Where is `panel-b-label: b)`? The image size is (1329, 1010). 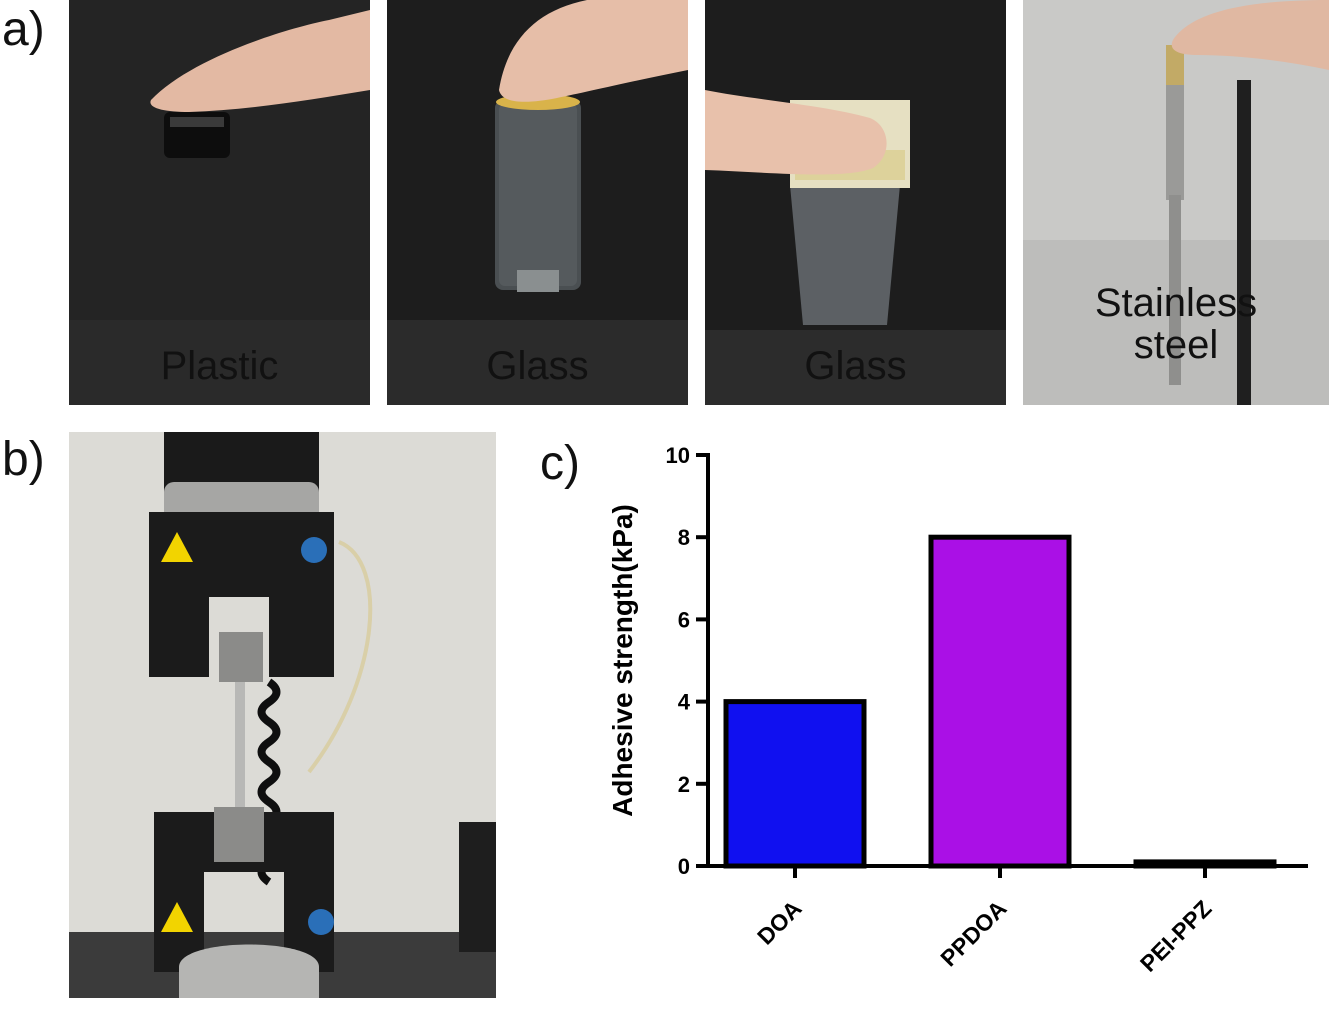
panel-b-label: b) is located at coordinates (23, 459).